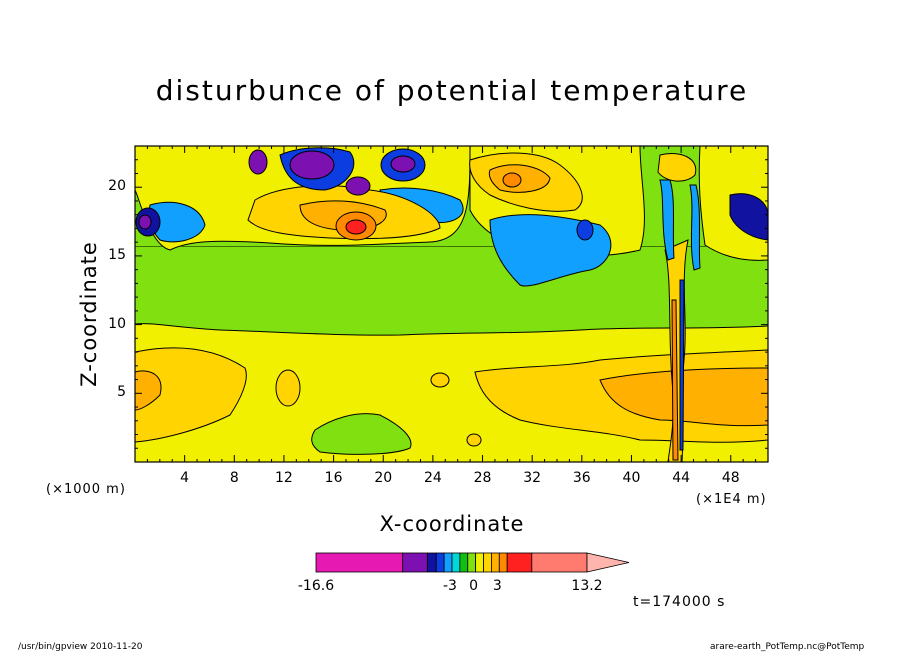 This screenshot has height=654, width=904. What do you see at coordinates (631, 478) in the screenshot?
I see `x-tick-label: 40` at bounding box center [631, 478].